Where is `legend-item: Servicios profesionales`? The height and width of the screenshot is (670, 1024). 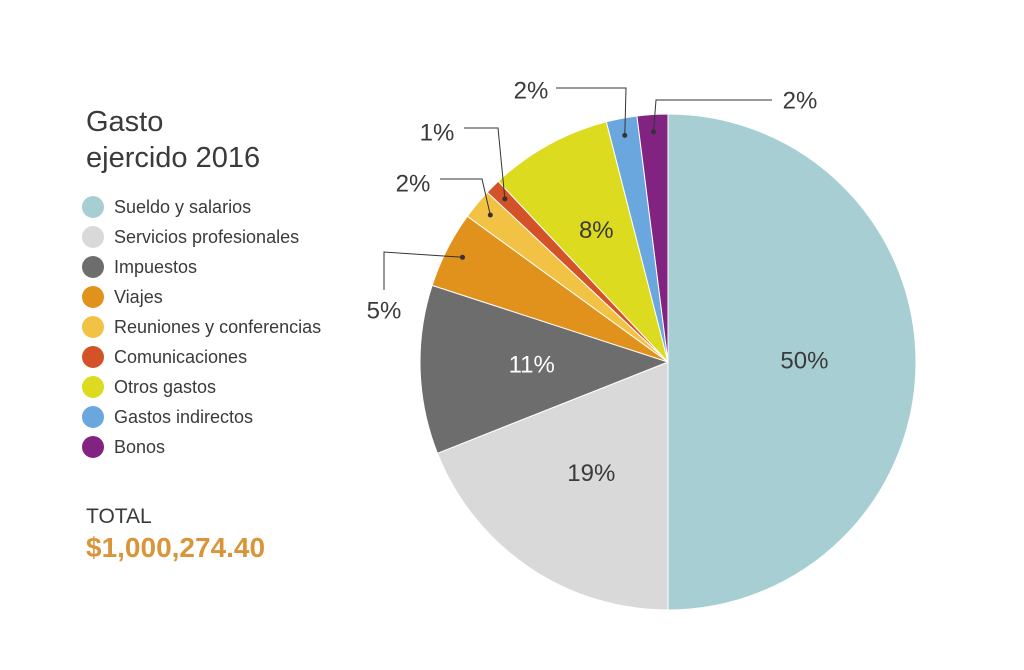
legend-item: Servicios profesionales is located at coordinates (201, 237).